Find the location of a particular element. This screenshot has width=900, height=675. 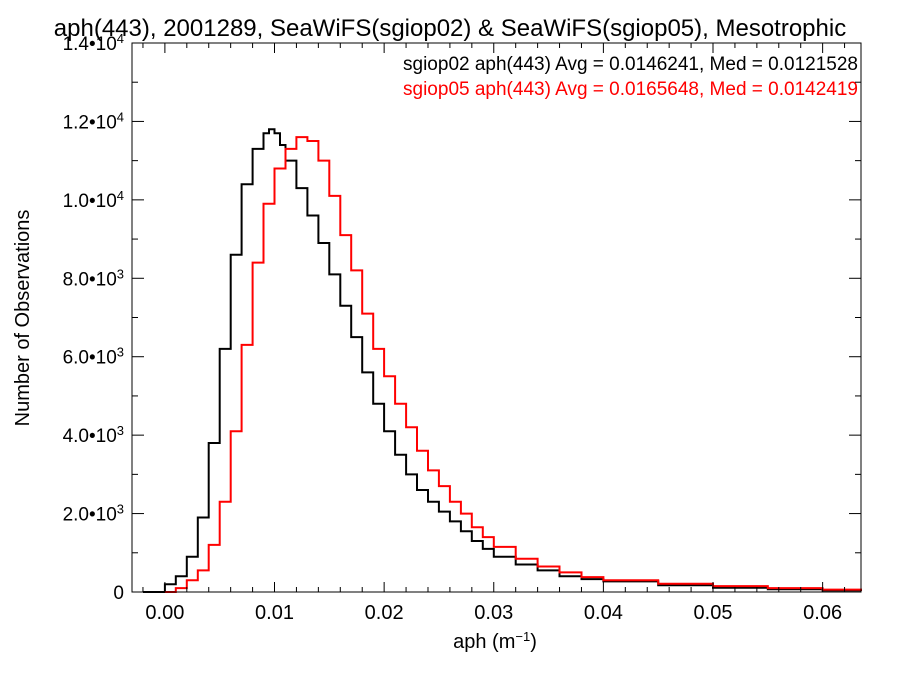

y-tick-label: 6.0•103 is located at coordinates (93, 356).